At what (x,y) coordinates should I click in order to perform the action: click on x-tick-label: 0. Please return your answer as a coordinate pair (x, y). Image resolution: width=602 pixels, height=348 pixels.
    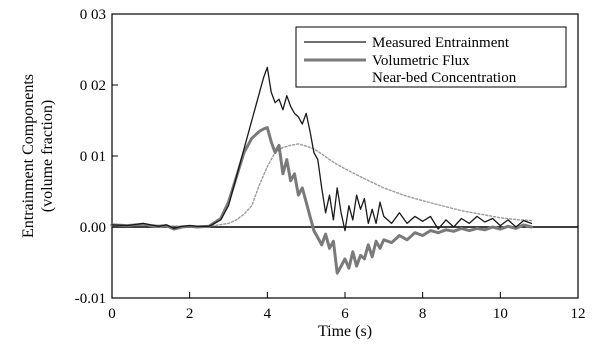
    Looking at the image, I should click on (112, 314).